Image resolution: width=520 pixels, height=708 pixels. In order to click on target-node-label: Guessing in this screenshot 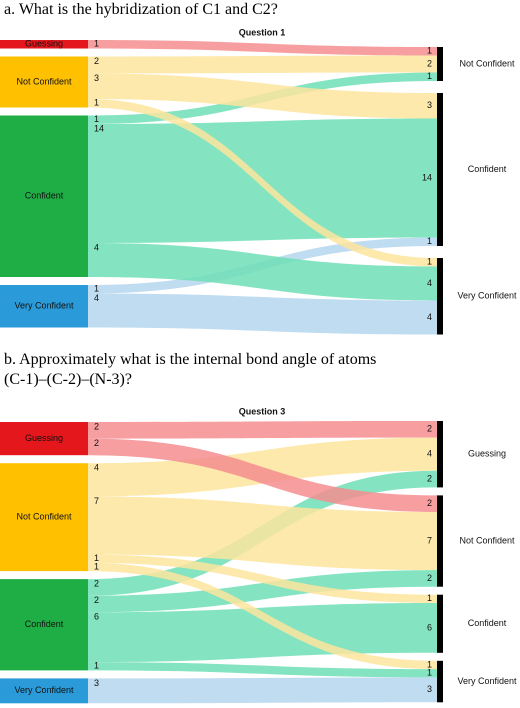, I will do `click(487, 454)`.